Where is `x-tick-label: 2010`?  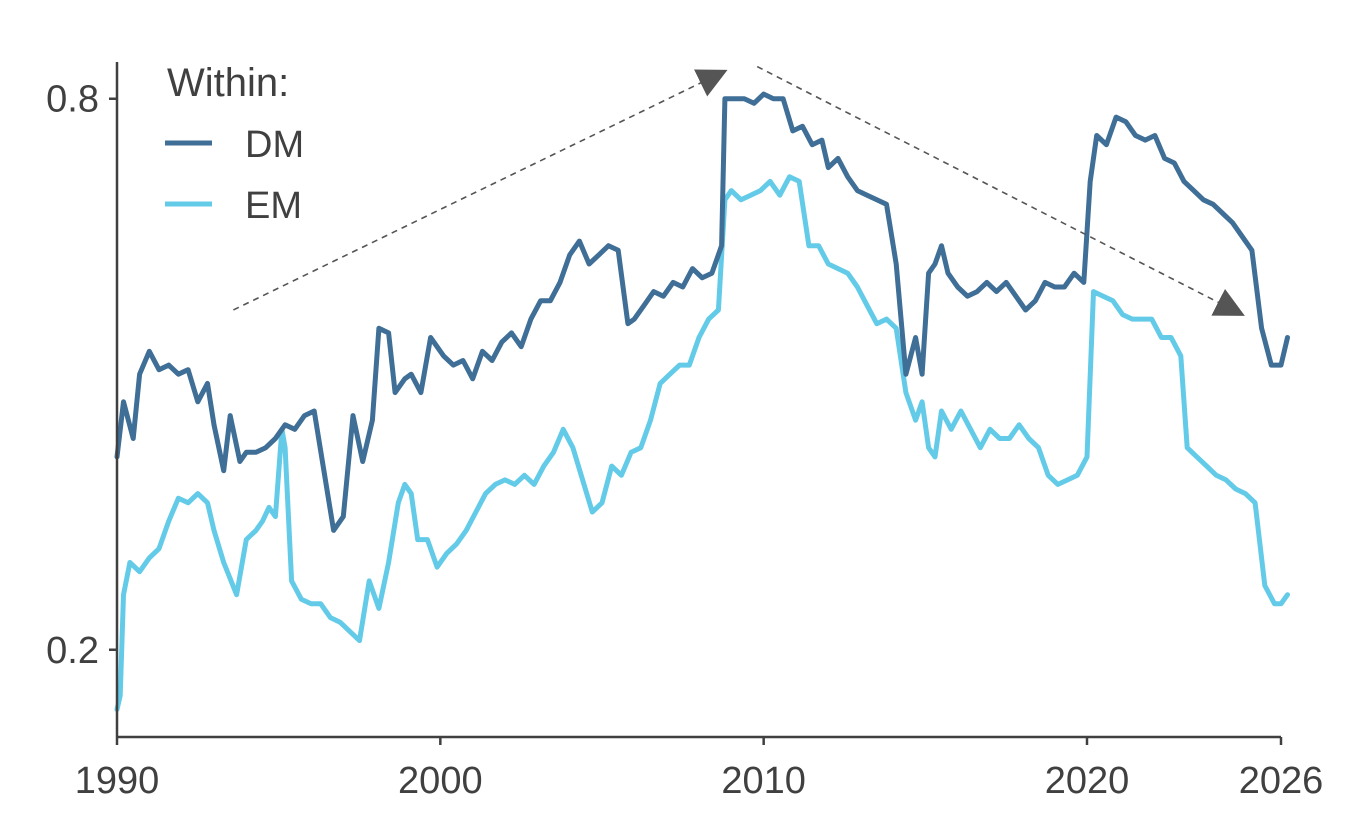
x-tick-label: 2010 is located at coordinates (763, 781).